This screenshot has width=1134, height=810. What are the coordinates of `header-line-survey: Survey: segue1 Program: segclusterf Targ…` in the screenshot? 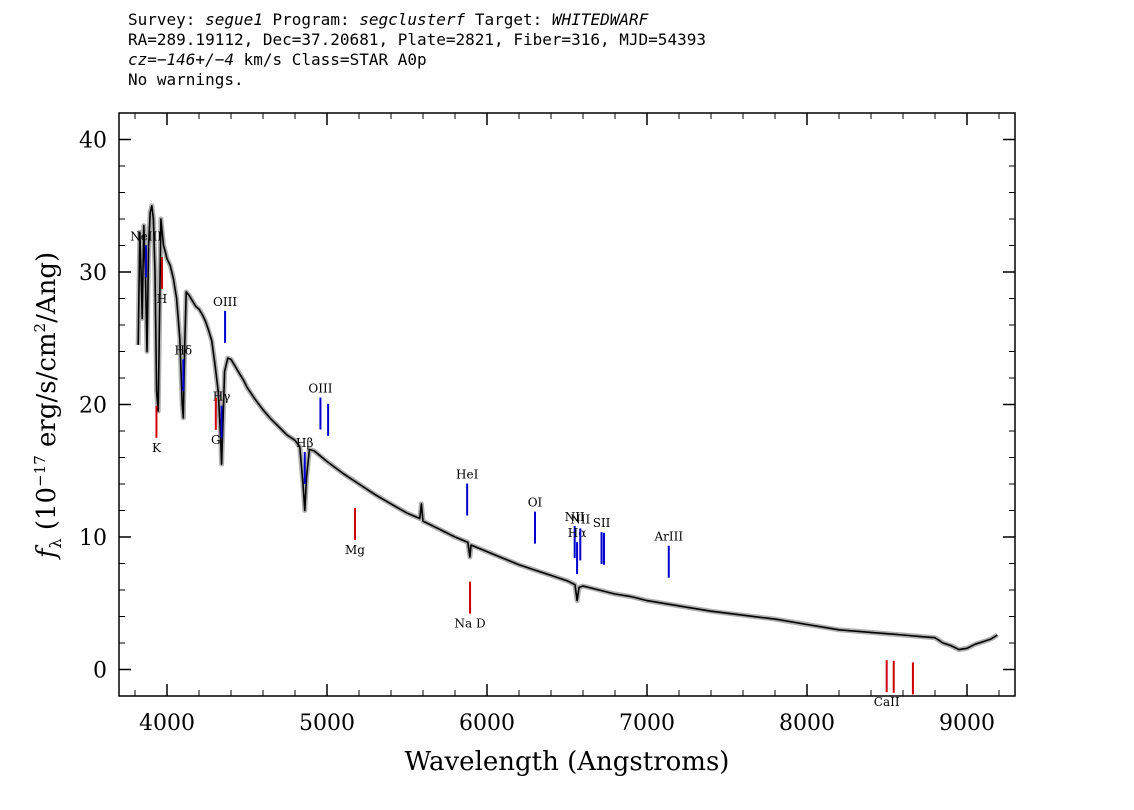 It's located at (417, 20).